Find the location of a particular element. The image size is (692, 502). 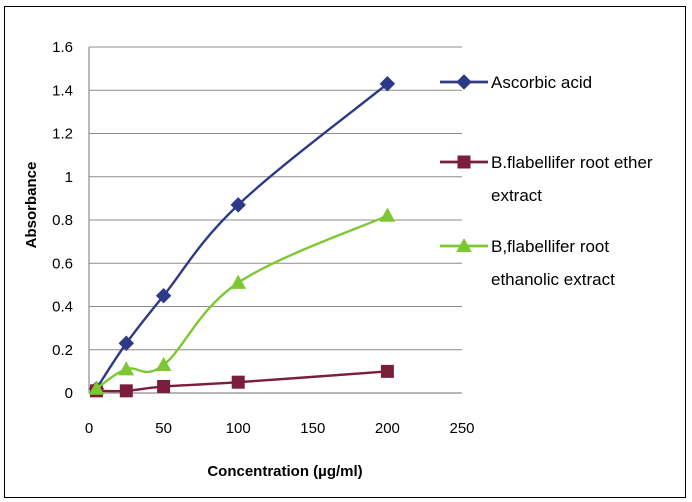

legend-item: B,flabellifer root ethanolic extract is located at coordinates (527, 263).